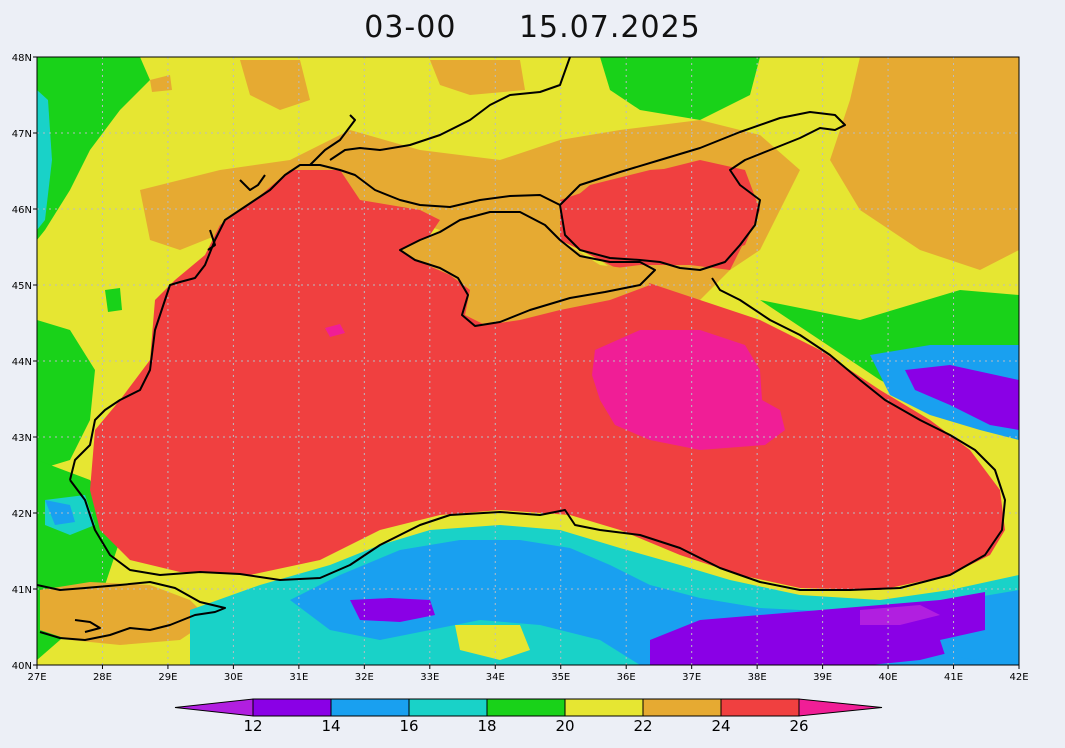 This screenshot has width=1065, height=748. I want to click on lon-tick-label: 37E, so click(691, 677).